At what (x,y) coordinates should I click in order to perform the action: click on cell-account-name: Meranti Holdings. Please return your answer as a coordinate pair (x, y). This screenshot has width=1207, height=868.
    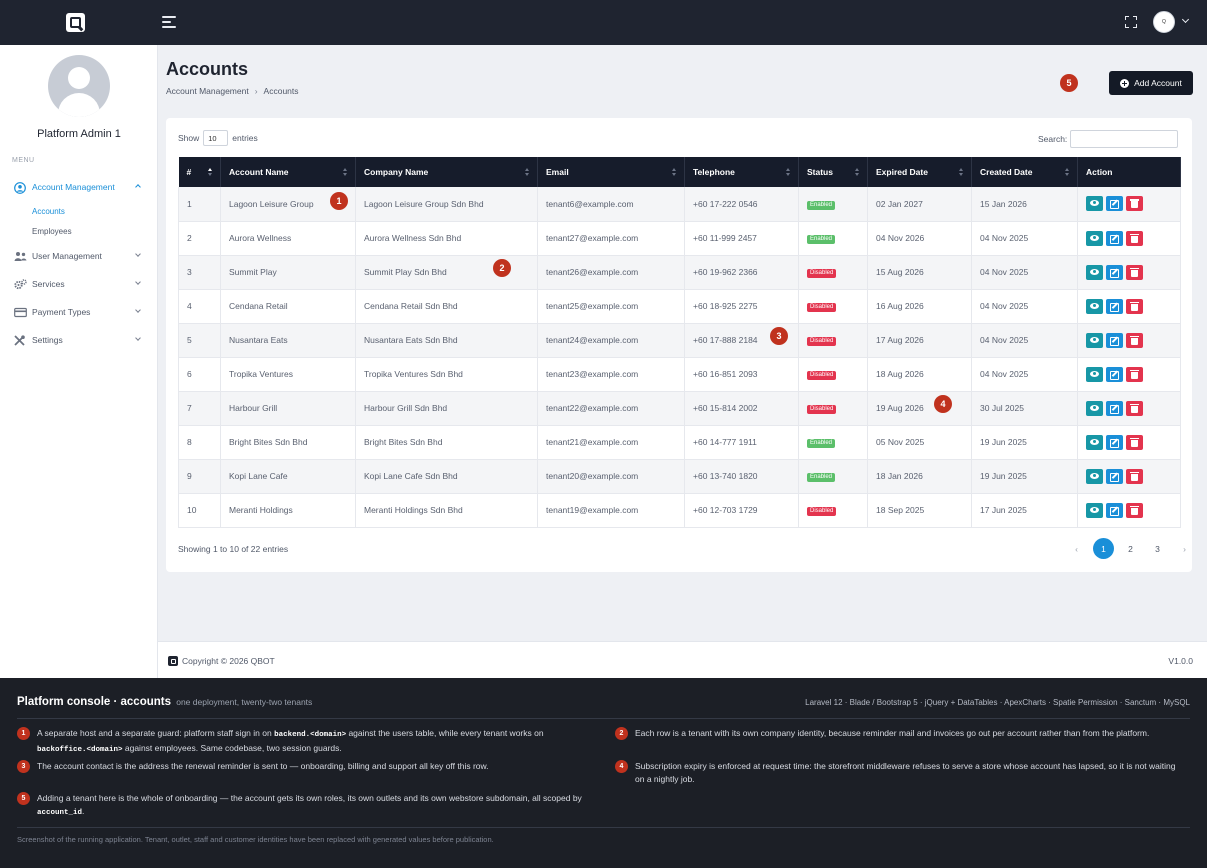
    Looking at the image, I should click on (288, 510).